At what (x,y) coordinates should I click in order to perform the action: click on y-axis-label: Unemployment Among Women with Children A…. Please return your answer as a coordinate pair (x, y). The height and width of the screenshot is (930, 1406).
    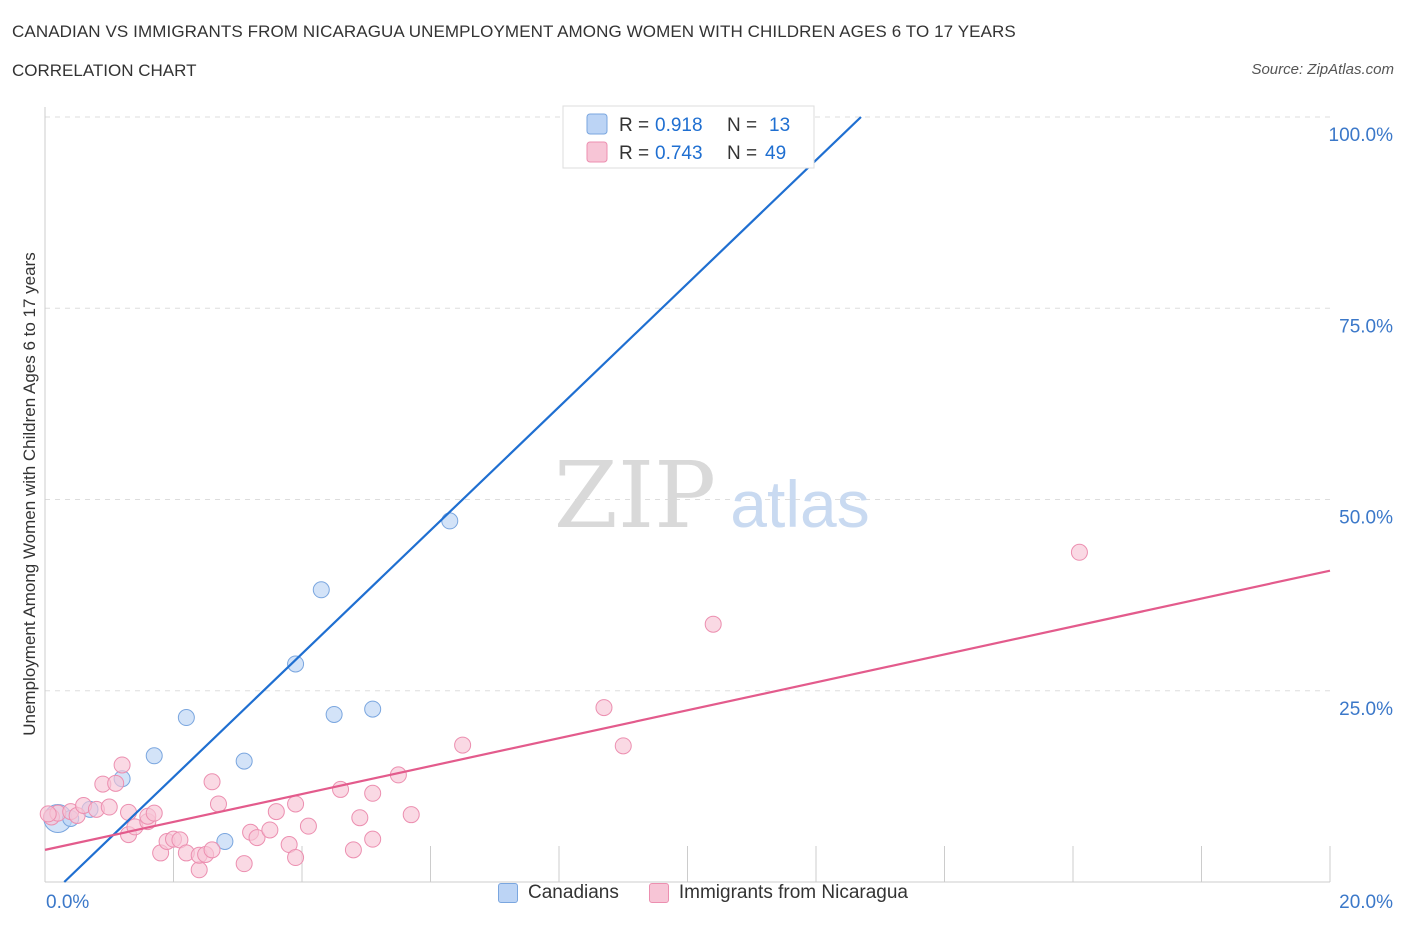
    Looking at the image, I should click on (29, 494).